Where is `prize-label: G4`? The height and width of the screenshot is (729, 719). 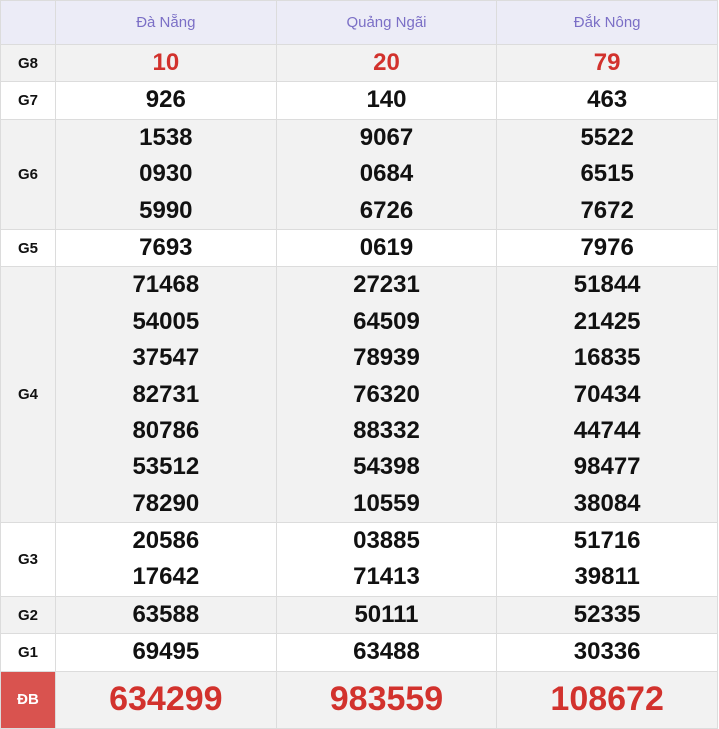 prize-label: G4 is located at coordinates (28, 395).